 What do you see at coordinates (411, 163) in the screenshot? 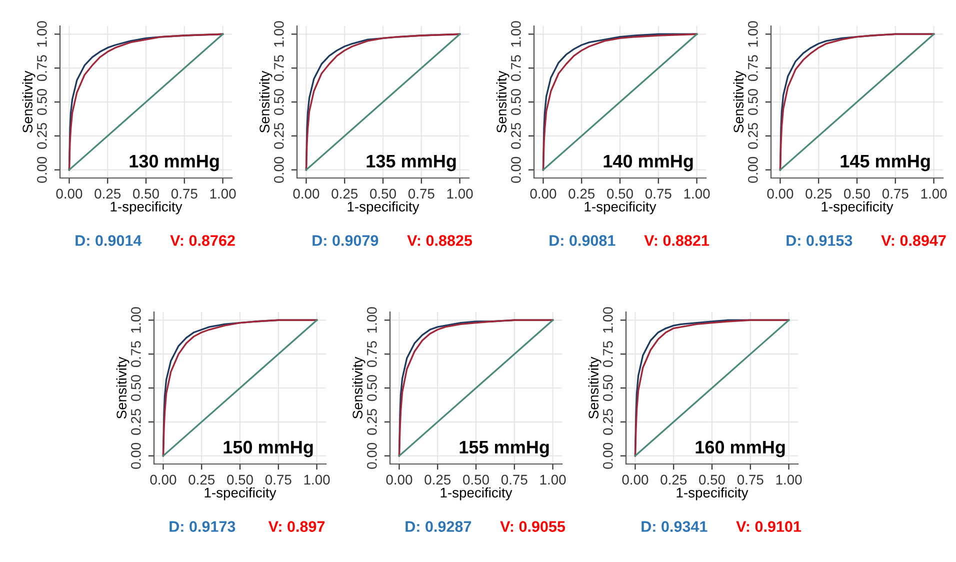
I see `annotation: 135 mmHg` at bounding box center [411, 163].